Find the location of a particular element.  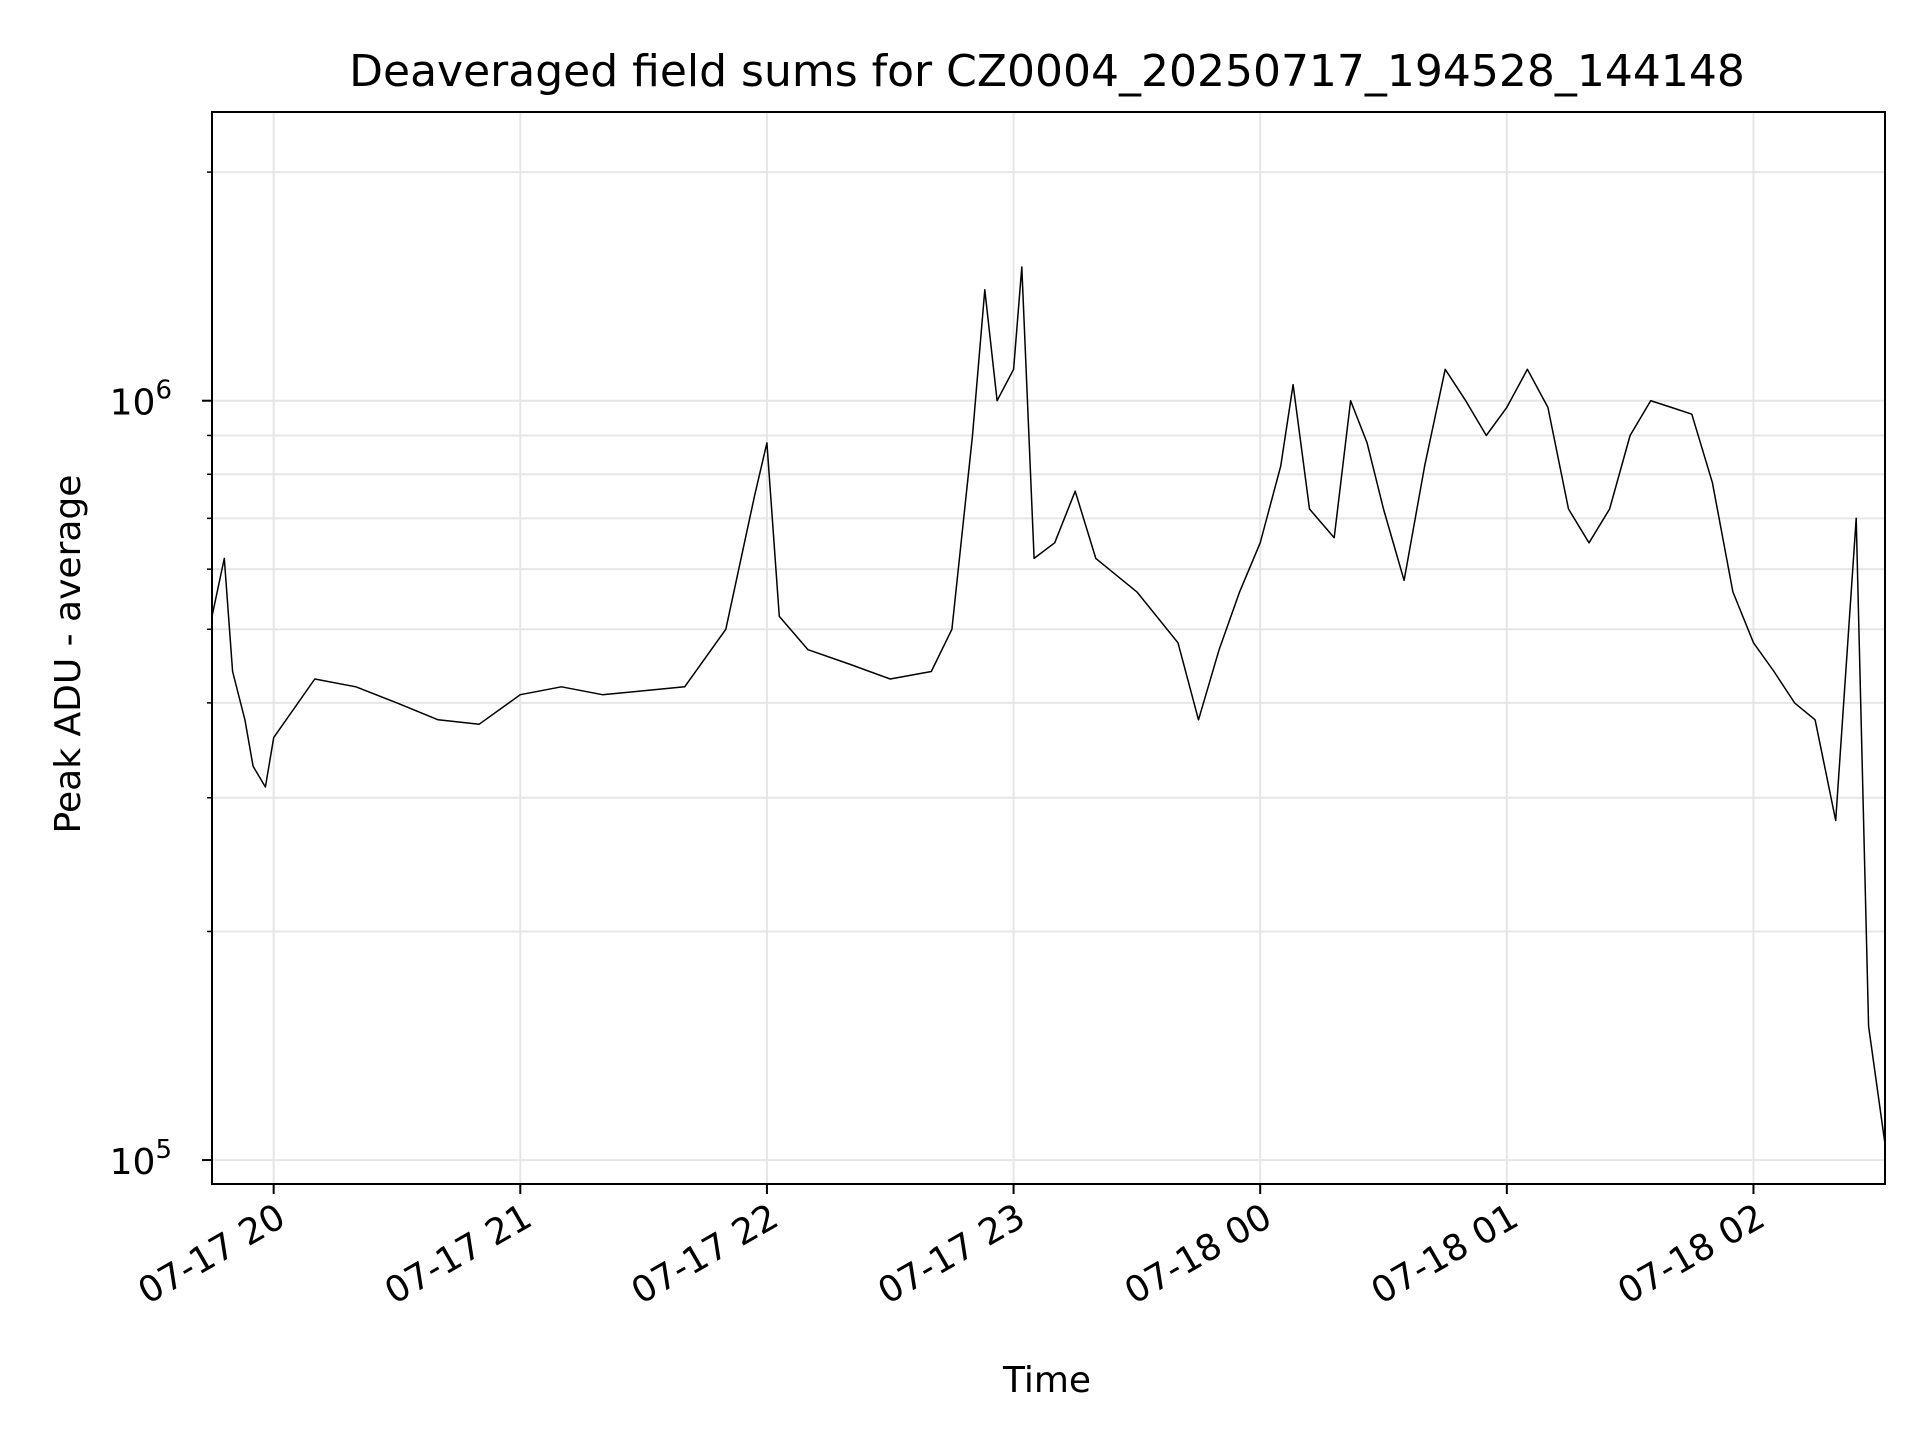

y-tick-label: 105 is located at coordinates (141, 1159).